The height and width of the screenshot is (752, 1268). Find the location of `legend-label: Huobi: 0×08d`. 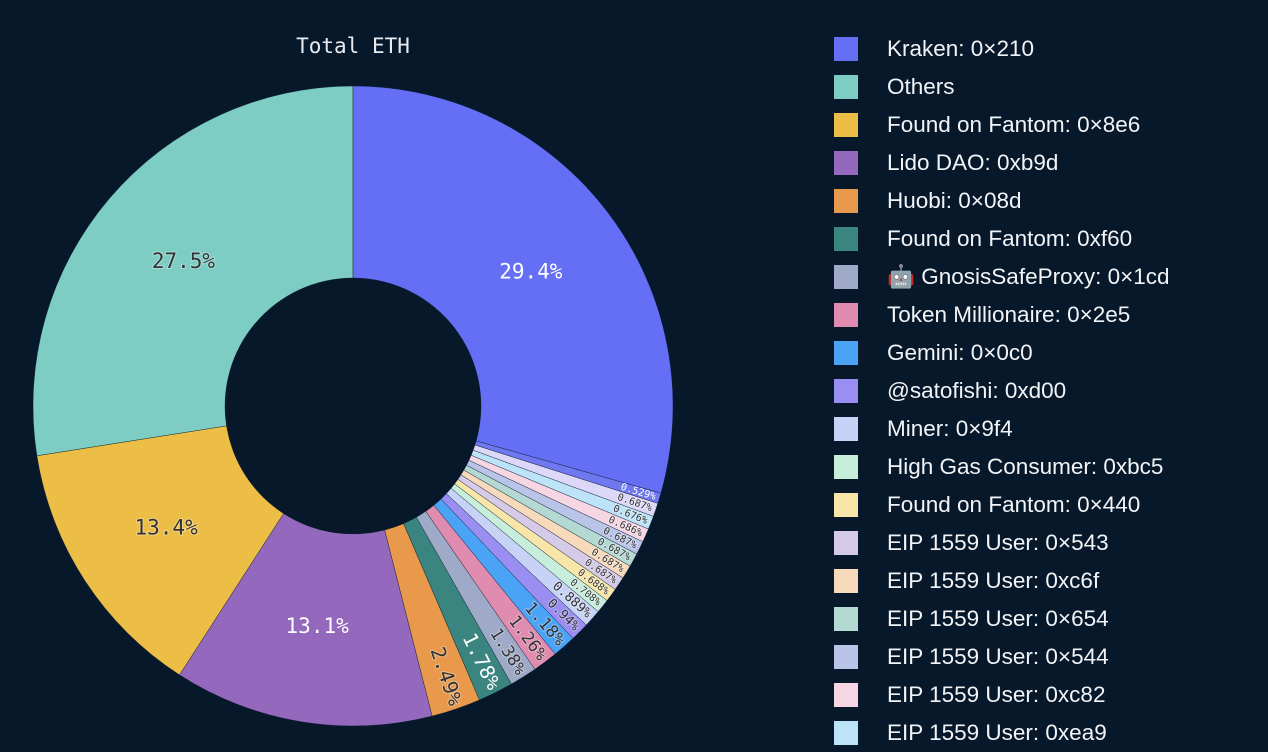

legend-label: Huobi: 0×08d is located at coordinates (954, 200).